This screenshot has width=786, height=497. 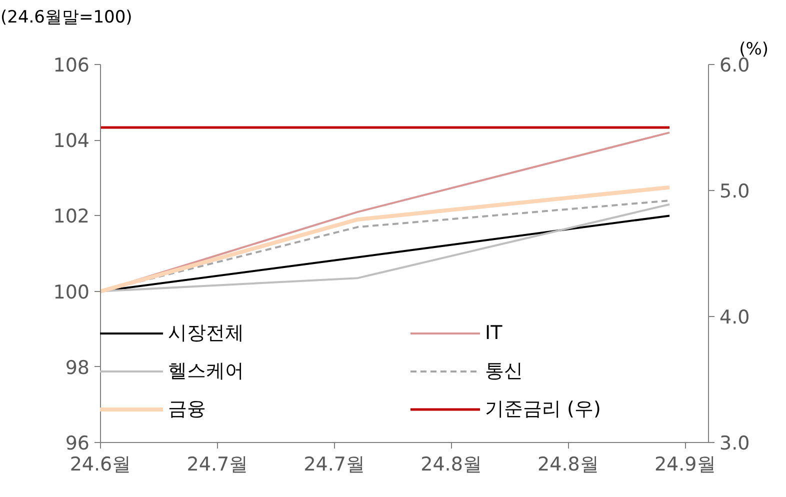 I want to click on y-tick-label: 102, so click(x=71, y=217).